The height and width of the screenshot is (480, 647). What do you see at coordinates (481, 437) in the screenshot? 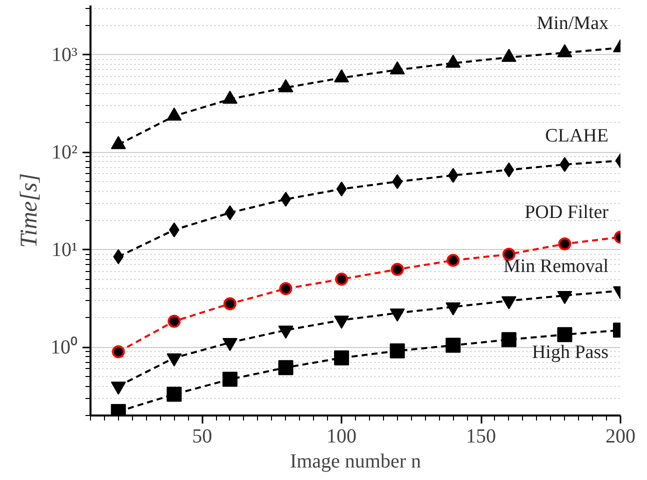
I see `x-tick-label: 150` at bounding box center [481, 437].